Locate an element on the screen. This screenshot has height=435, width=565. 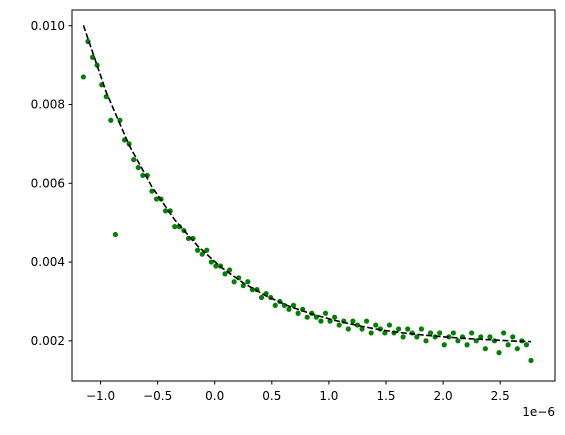
x-tick-label: −0.5 is located at coordinates (157, 396).